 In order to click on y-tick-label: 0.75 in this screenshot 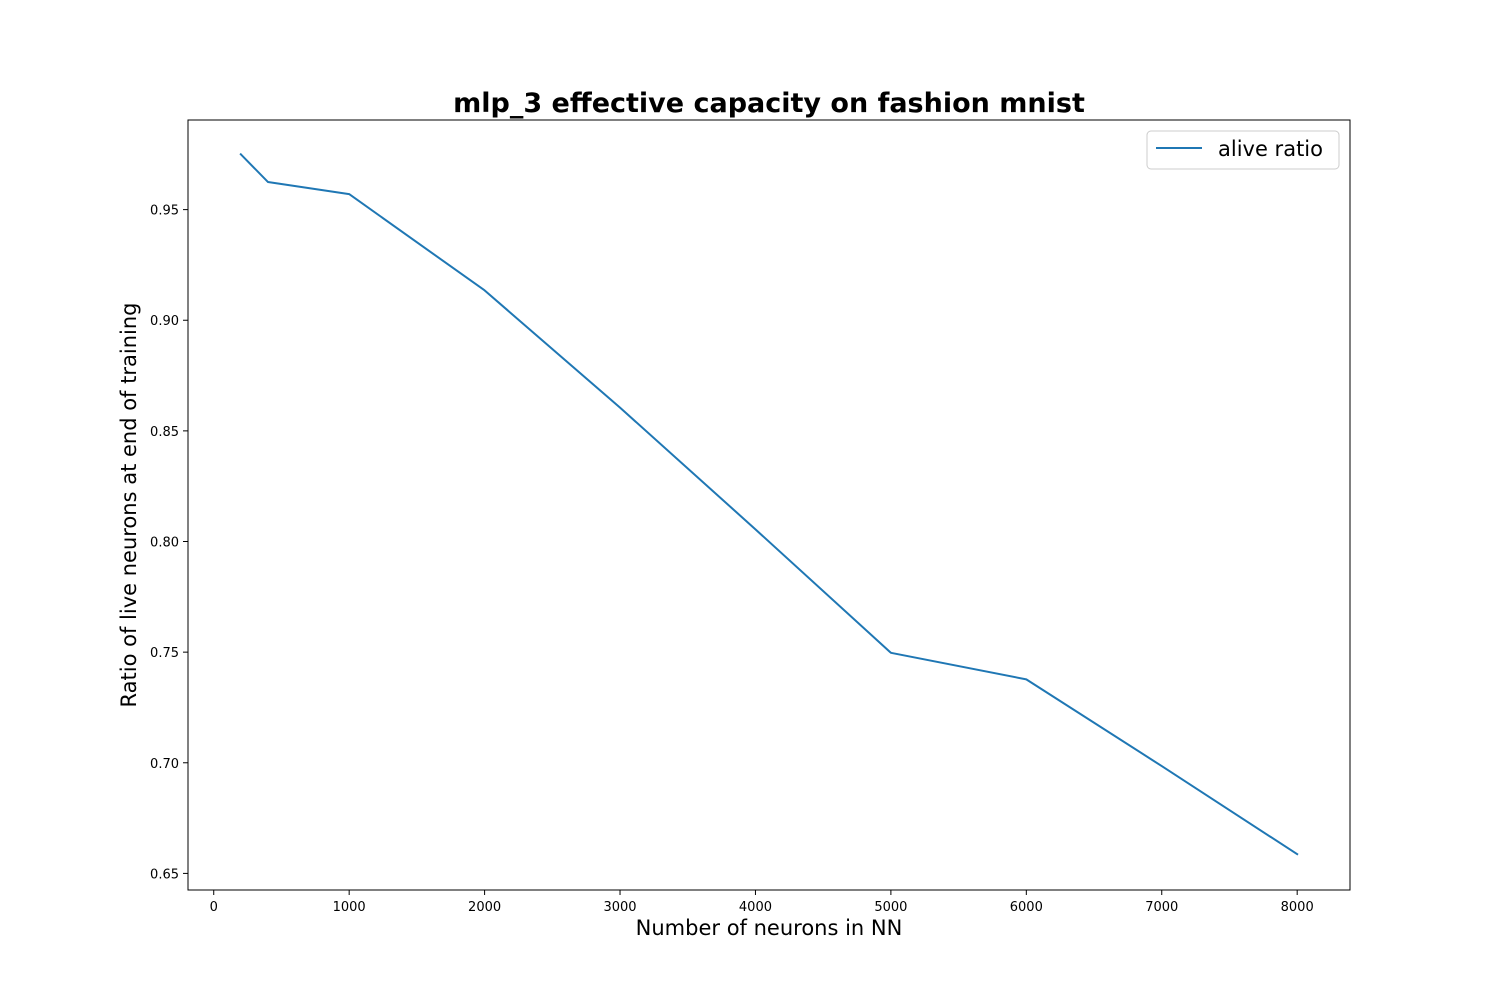, I will do `click(164, 653)`.